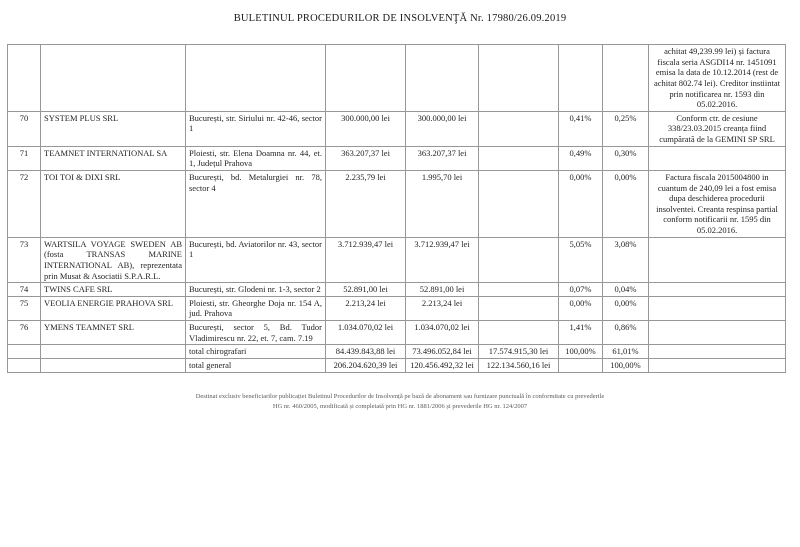 The height and width of the screenshot is (547, 800). What do you see at coordinates (518, 351) in the screenshot?
I see `cell-amount-rejected: 17.574.915,30 lei` at bounding box center [518, 351].